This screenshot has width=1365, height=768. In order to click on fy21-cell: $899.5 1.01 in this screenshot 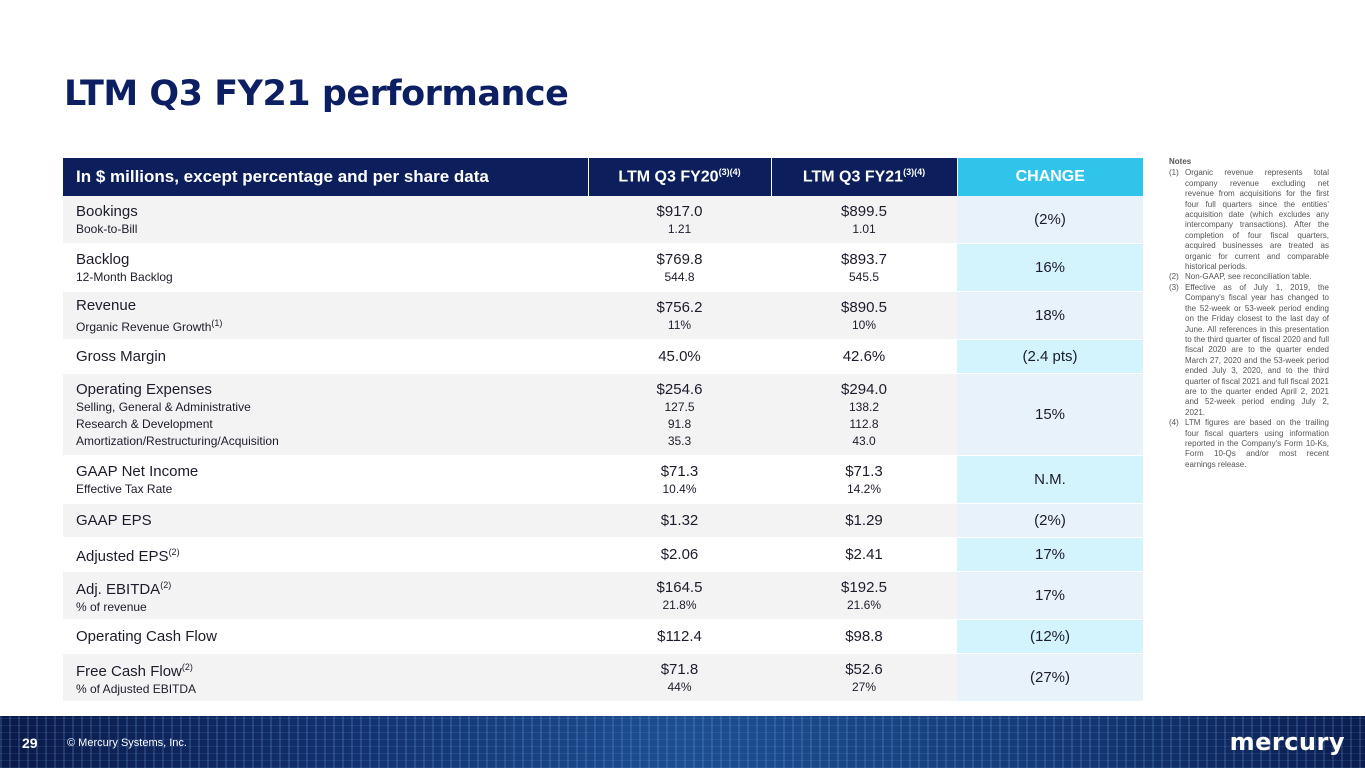, I will do `click(864, 220)`.